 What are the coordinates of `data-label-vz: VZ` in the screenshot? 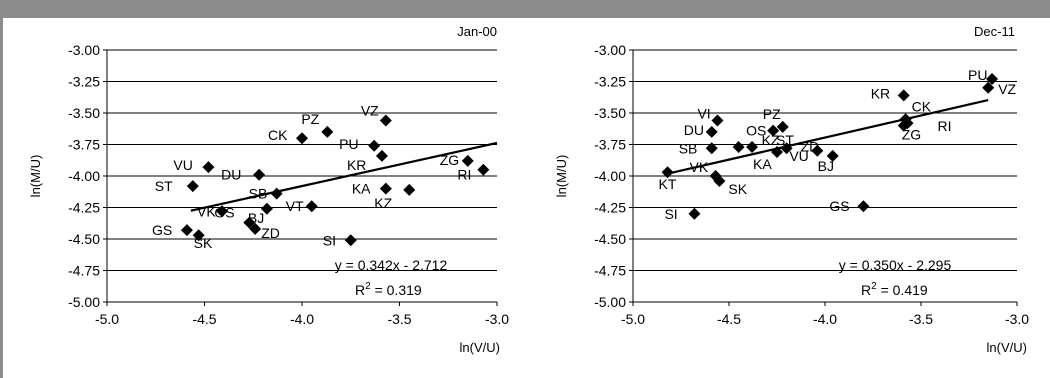 It's located at (370, 111).